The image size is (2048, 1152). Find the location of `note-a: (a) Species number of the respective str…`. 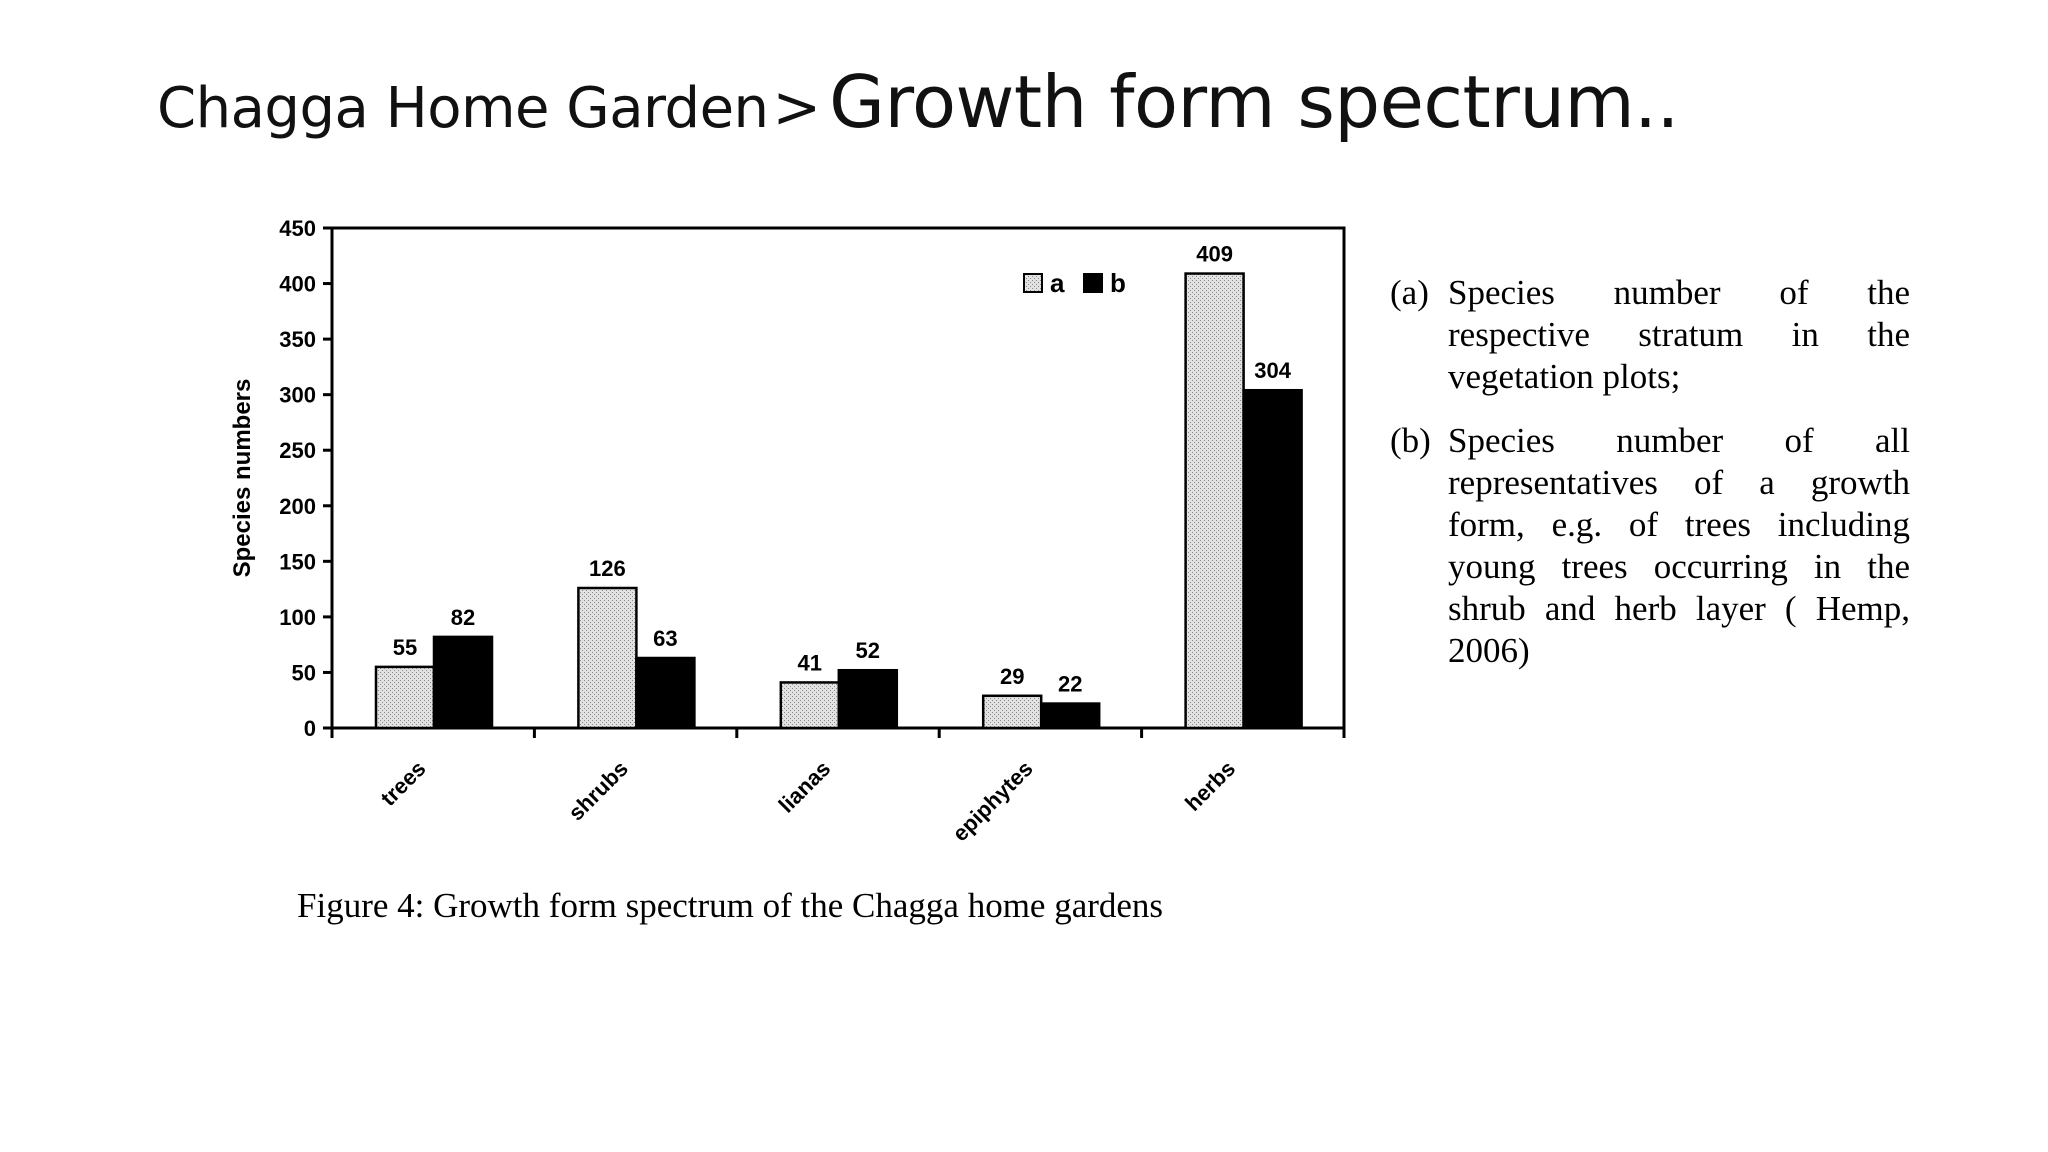

note-a: (a) Species number of the respective str… is located at coordinates (1650, 335).